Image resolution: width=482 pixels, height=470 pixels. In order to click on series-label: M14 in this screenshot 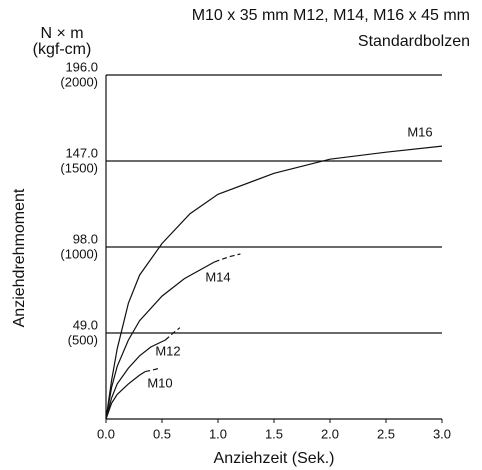, I will do `click(217, 276)`.